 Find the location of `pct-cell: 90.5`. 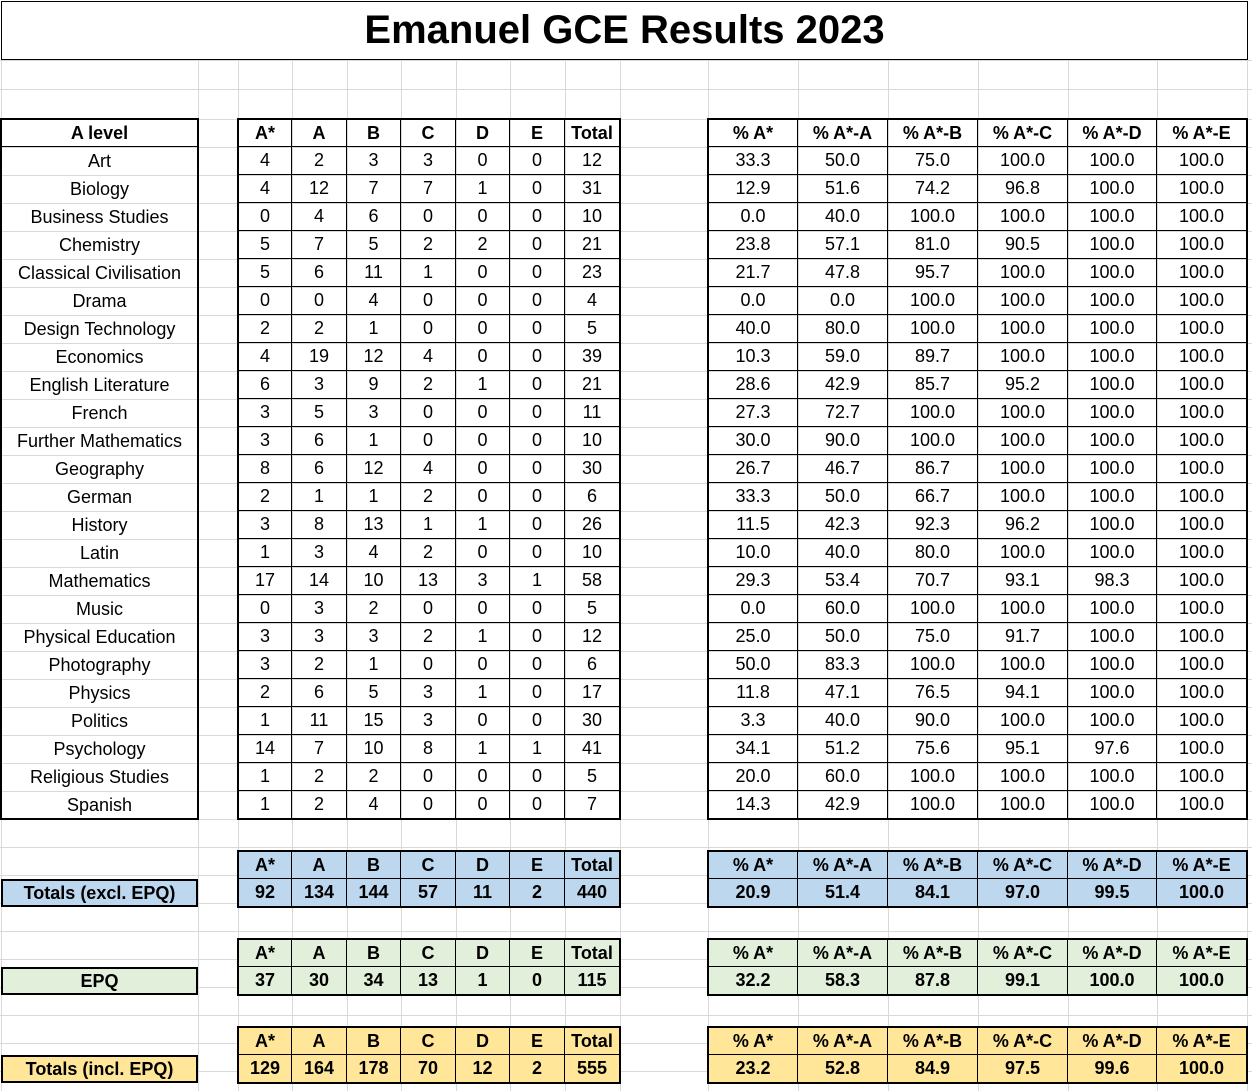

pct-cell: 90.5 is located at coordinates (1023, 245).